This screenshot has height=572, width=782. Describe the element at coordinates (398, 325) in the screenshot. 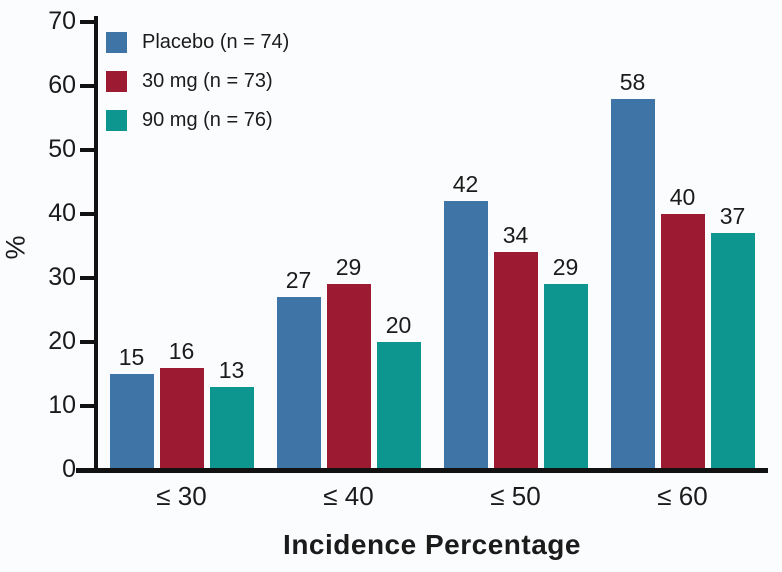

I see `bar-value-label: 20` at that location.